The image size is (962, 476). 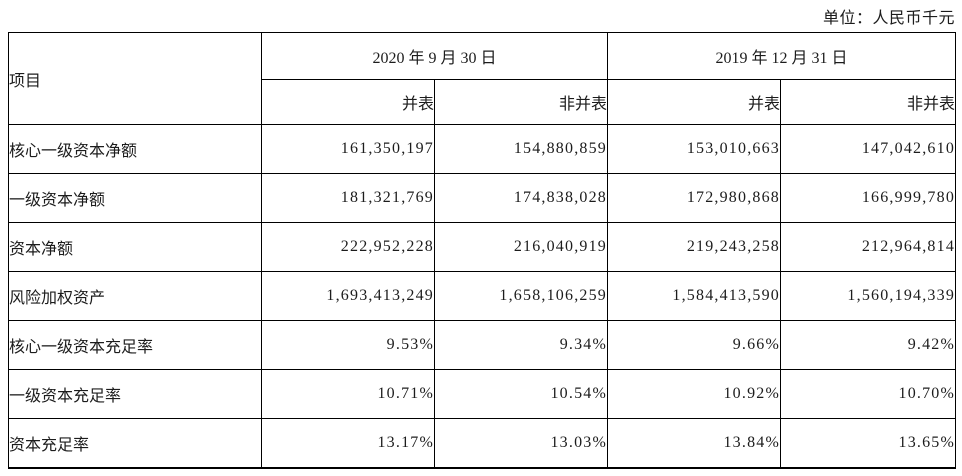 What do you see at coordinates (348, 149) in the screenshot?
I see `cell-value: 161,350,197` at bounding box center [348, 149].